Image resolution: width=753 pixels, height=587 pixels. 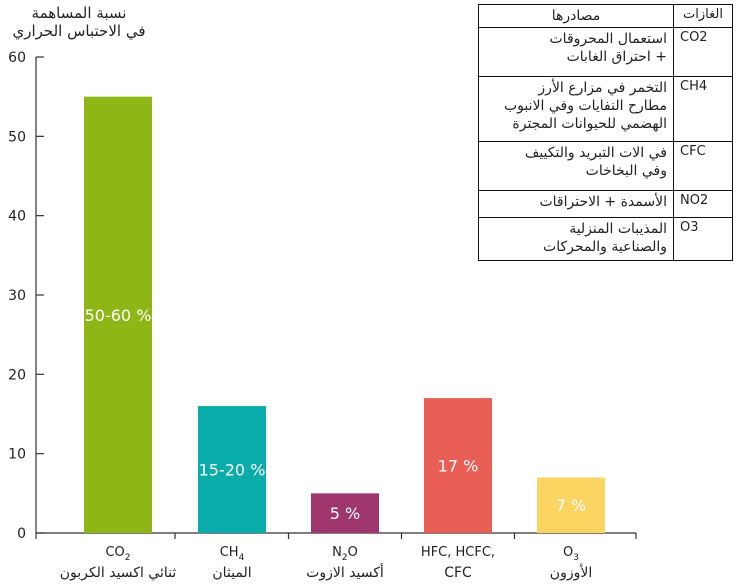 I want to click on y-axis-label-line-2: في الاحتباس الحراري, so click(x=79, y=31).